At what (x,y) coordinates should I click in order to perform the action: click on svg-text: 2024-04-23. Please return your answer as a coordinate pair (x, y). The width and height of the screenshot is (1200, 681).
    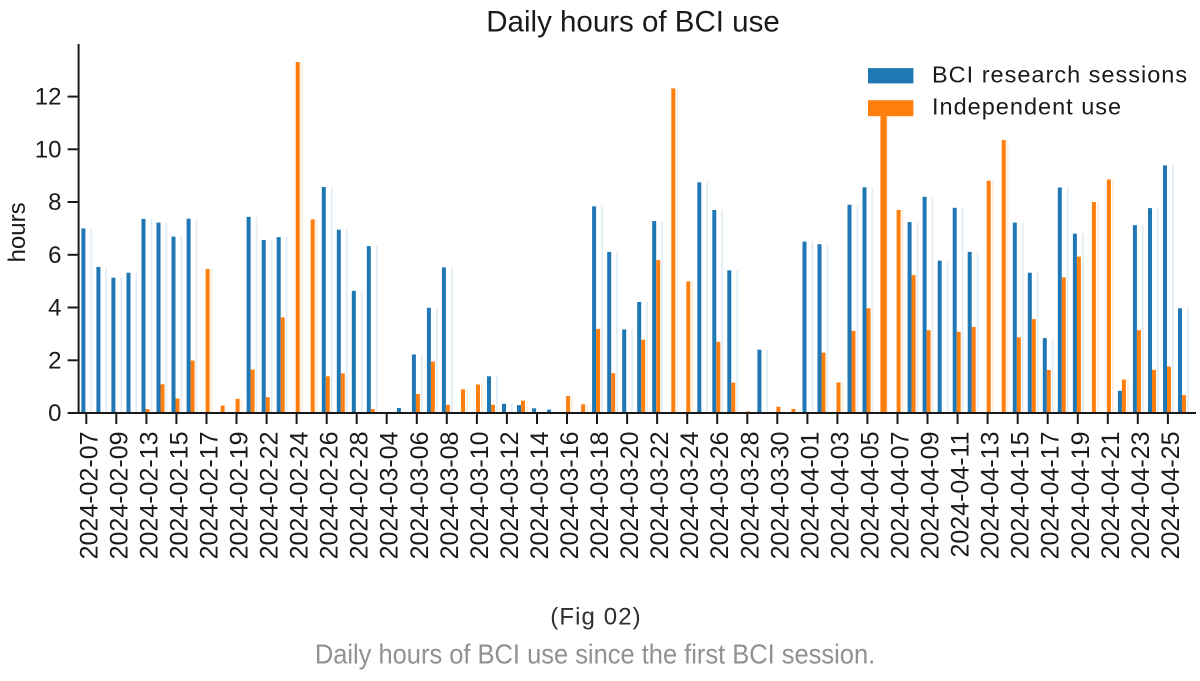
    Looking at the image, I should click on (1141, 496).